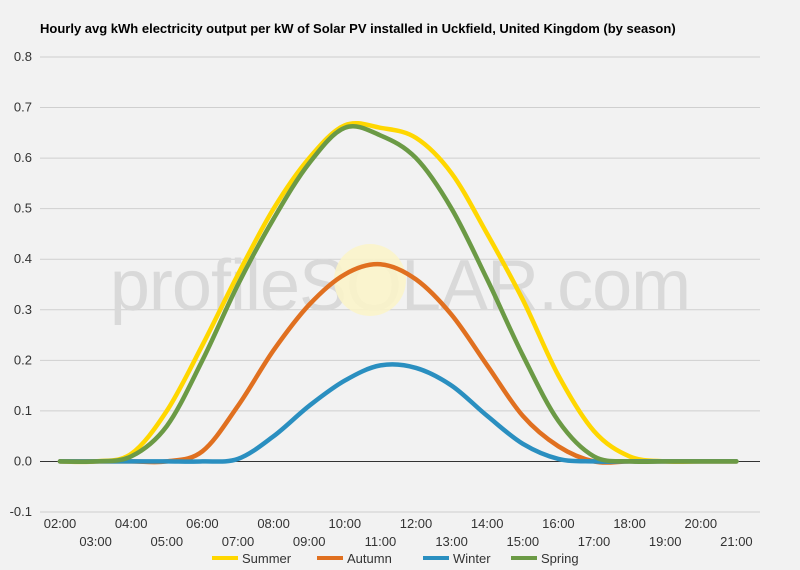 The width and height of the screenshot is (800, 570). What do you see at coordinates (23, 309) in the screenshot?
I see `y-tick-label: 0.3` at bounding box center [23, 309].